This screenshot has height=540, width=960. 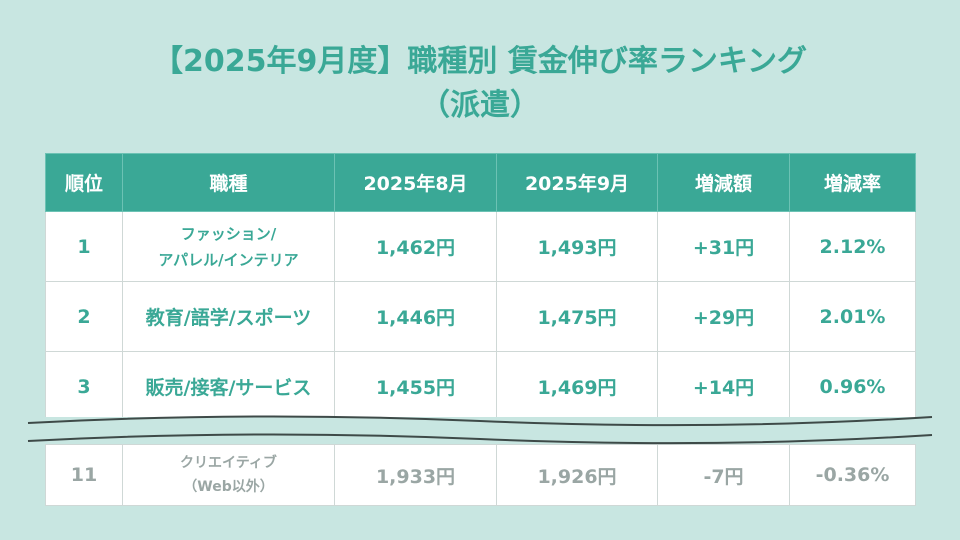 I want to click on rate-cell: -0.36%, so click(x=852, y=475).